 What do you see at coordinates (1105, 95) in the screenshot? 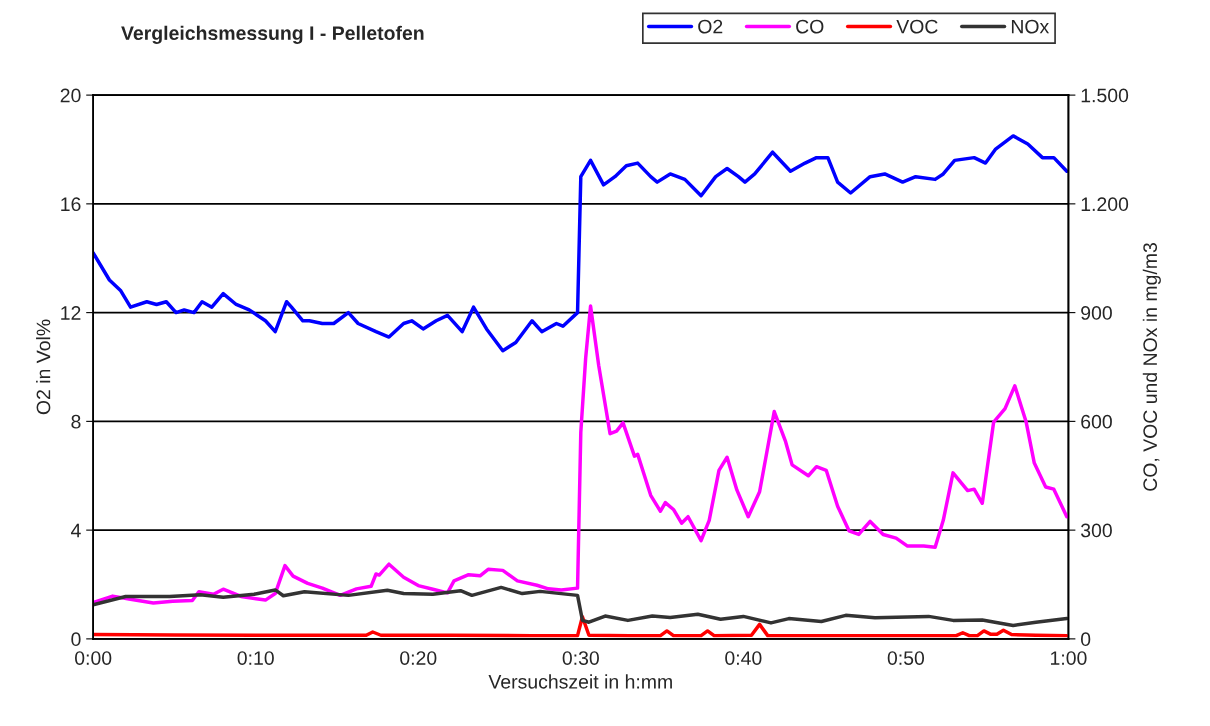
I see `y2-tick-label: 1.500` at bounding box center [1105, 95].